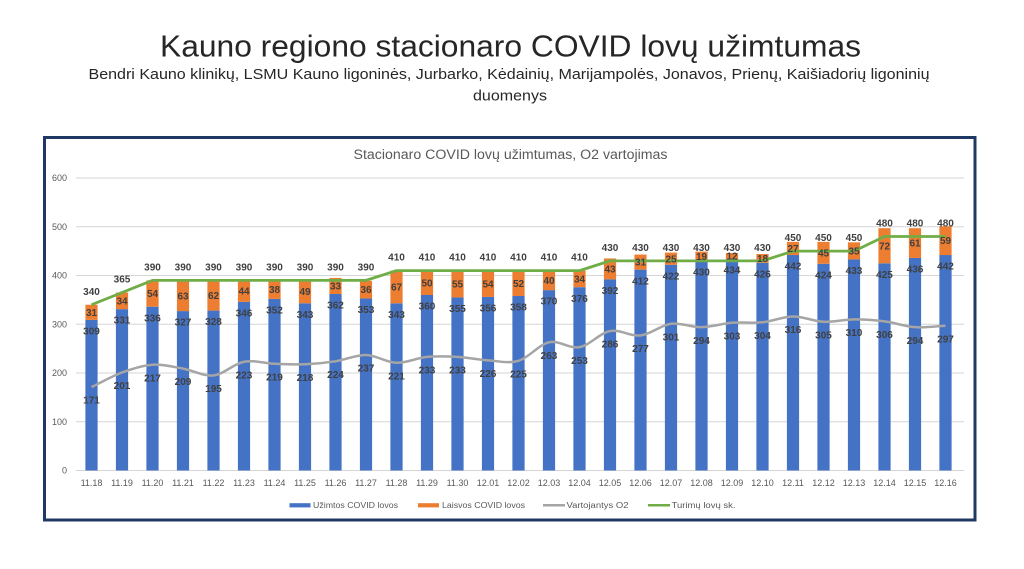 This screenshot has width=1024, height=569. I want to click on svg-text: 34, so click(580, 280).